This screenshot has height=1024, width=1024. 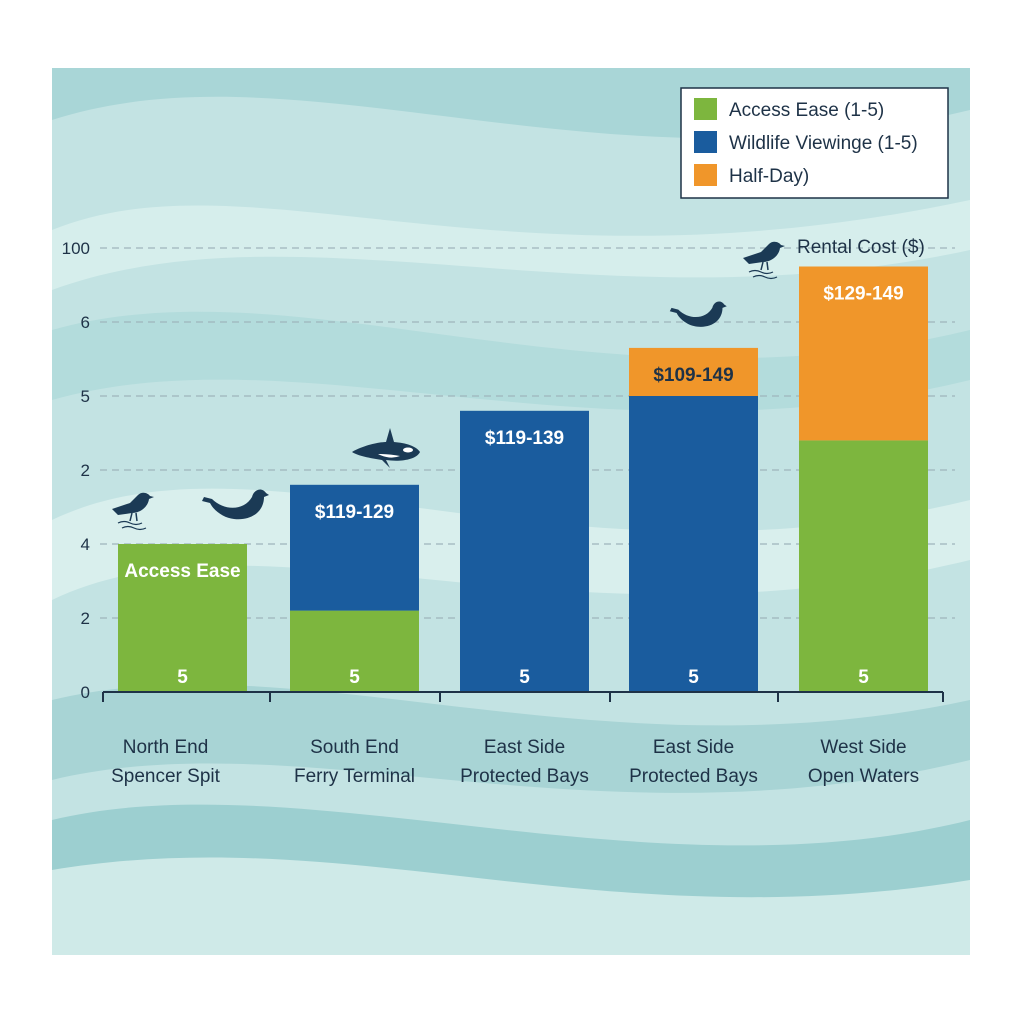 I want to click on y-tick-label: 5, so click(x=85, y=396).